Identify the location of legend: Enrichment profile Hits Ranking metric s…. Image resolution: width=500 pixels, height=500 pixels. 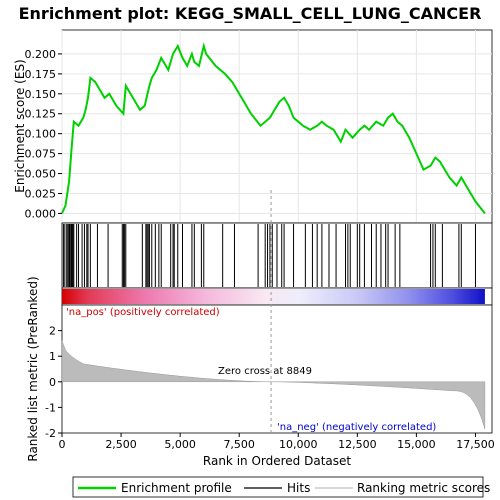
(281, 487).